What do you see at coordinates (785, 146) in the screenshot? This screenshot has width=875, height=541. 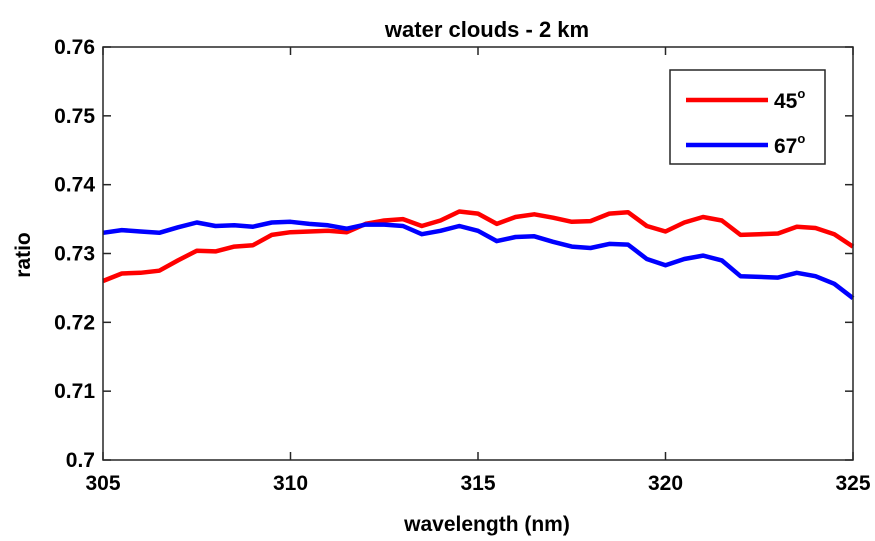 I see `legend-label-value: 67` at bounding box center [785, 146].